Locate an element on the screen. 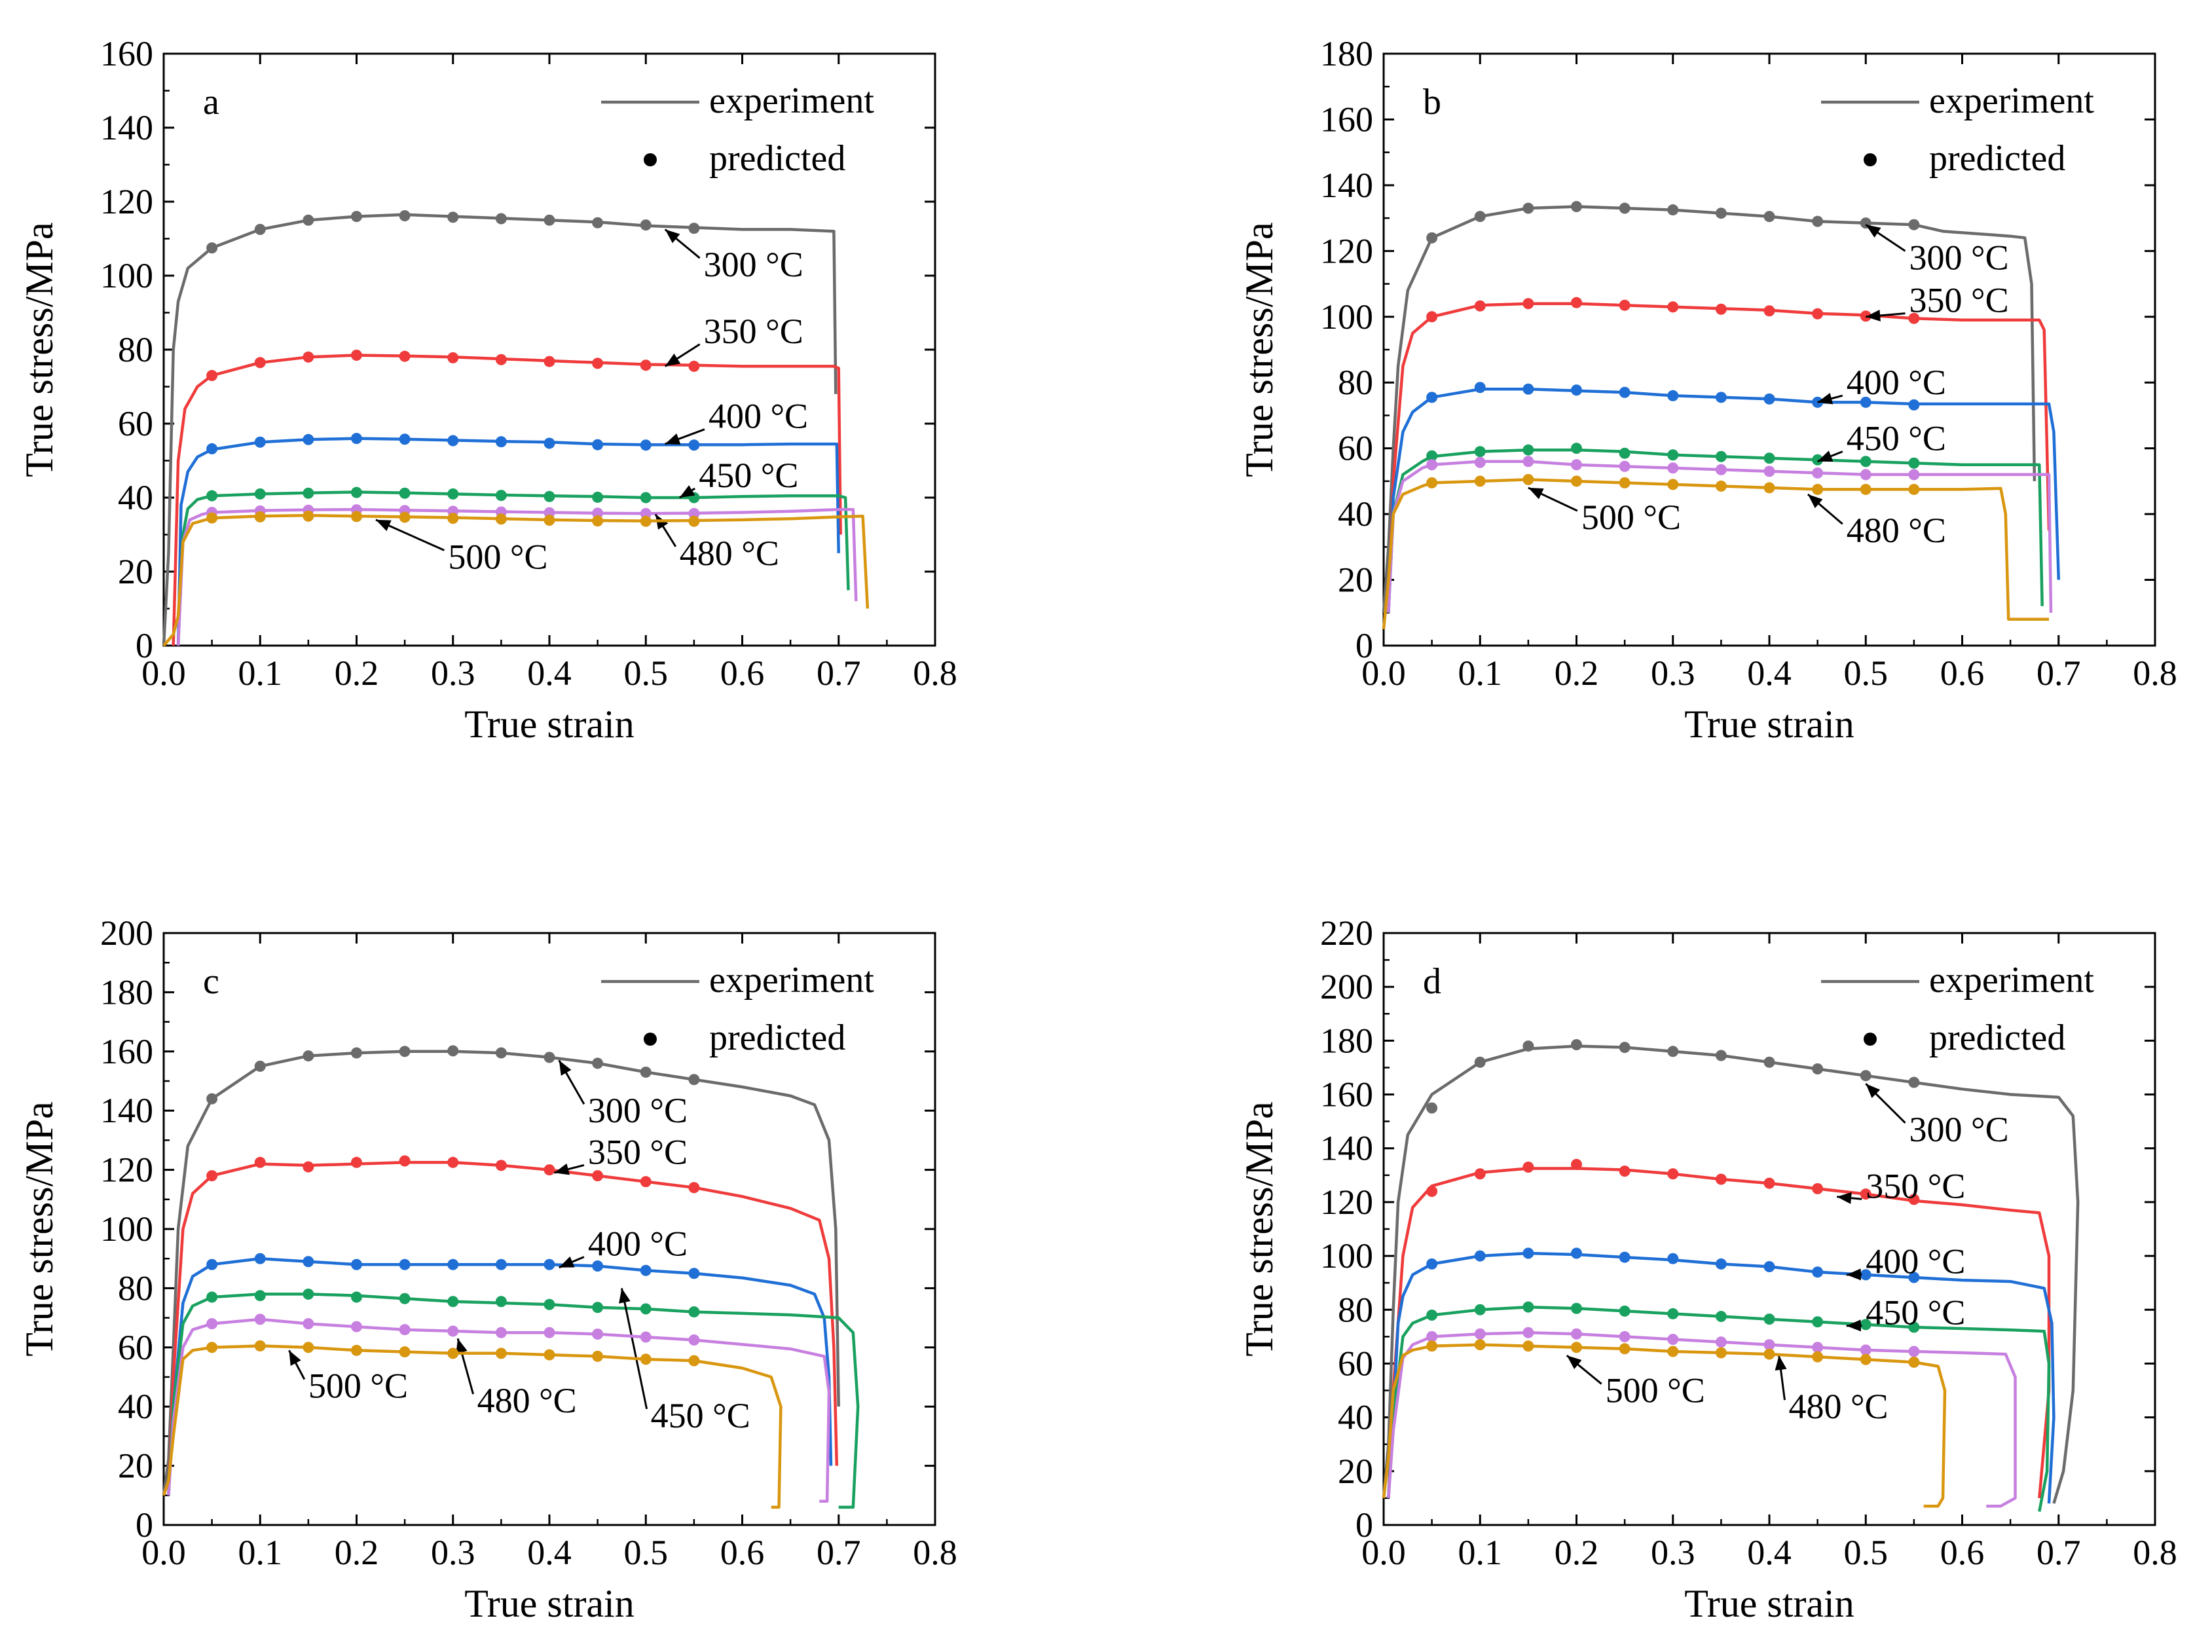 The height and width of the screenshot is (1652, 2212). y-tick-label: 220 is located at coordinates (1346, 933).